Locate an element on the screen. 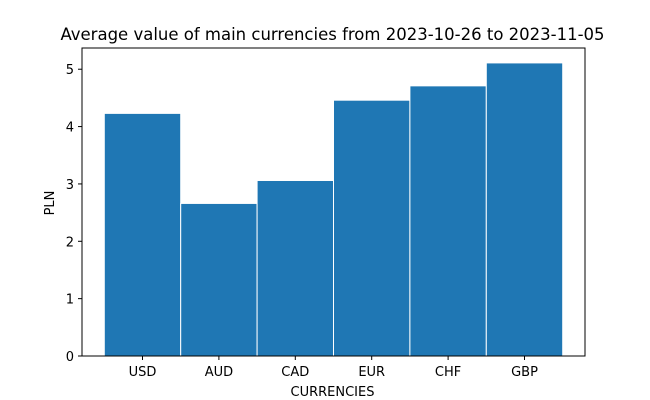 The height and width of the screenshot is (400, 650). bar-gbp is located at coordinates (524, 209).